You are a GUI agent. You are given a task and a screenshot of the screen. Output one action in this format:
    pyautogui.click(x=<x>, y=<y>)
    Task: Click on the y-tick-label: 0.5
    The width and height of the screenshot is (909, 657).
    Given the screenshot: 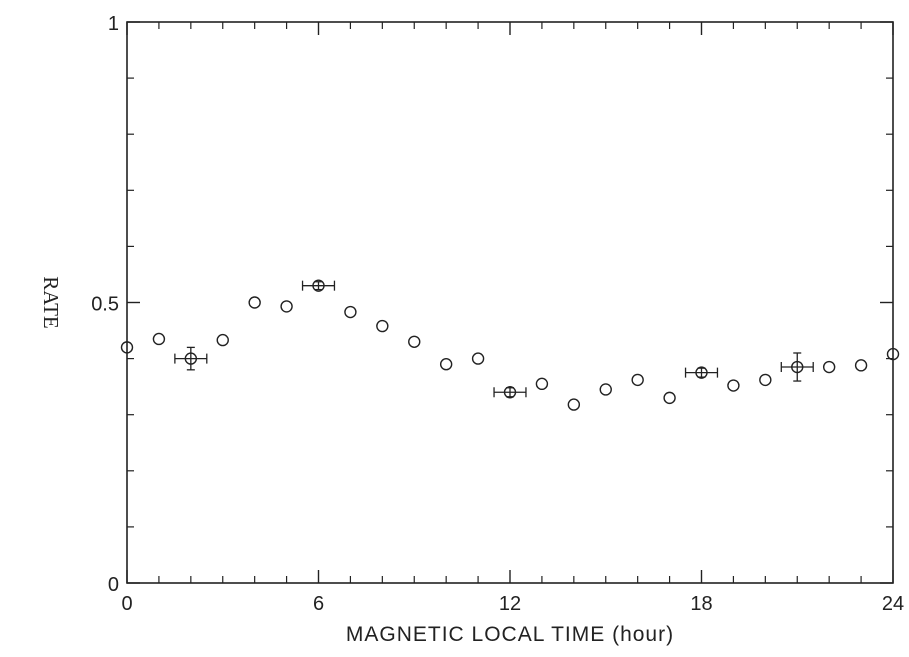 What is the action you would take?
    pyautogui.click(x=105, y=305)
    